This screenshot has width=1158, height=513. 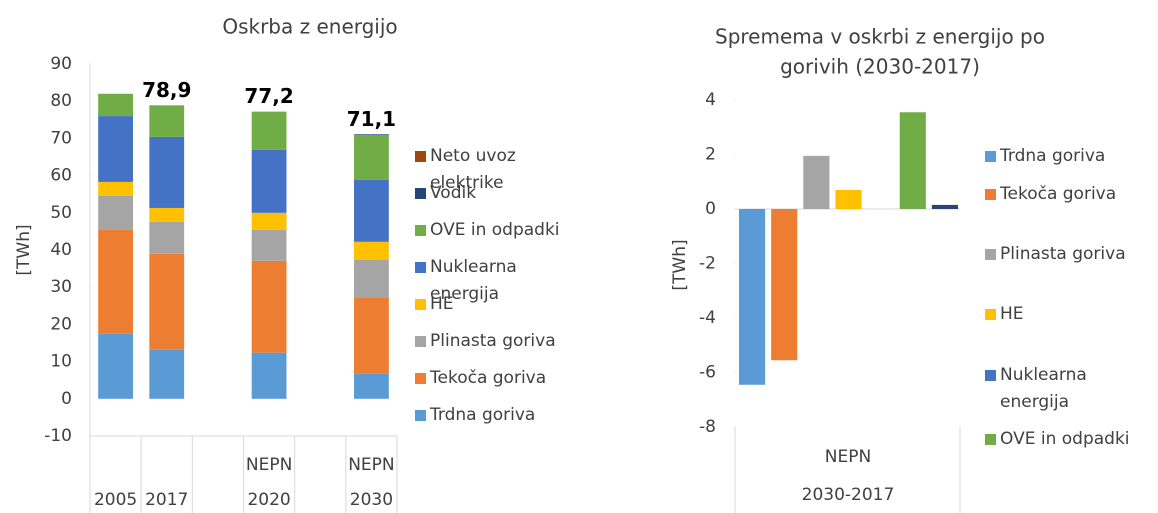 I want to click on y-tick-label: -4, so click(x=707, y=318).